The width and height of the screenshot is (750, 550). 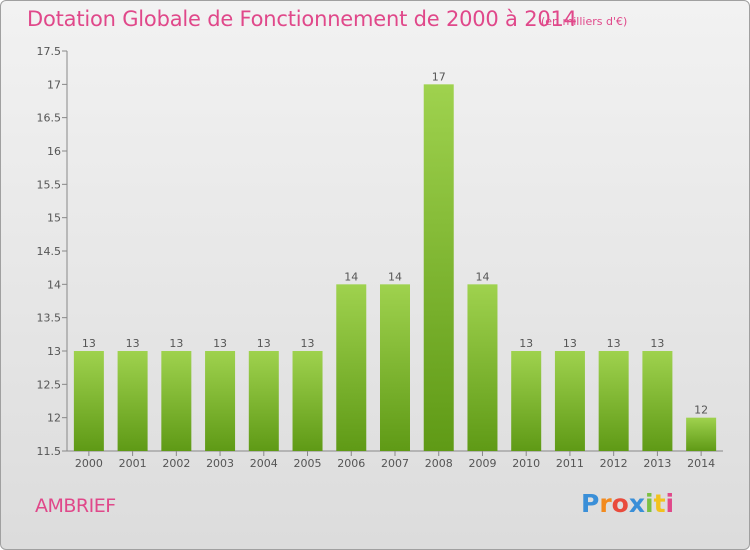 What do you see at coordinates (439, 463) in the screenshot?
I see `x-tick-label: 2008` at bounding box center [439, 463].